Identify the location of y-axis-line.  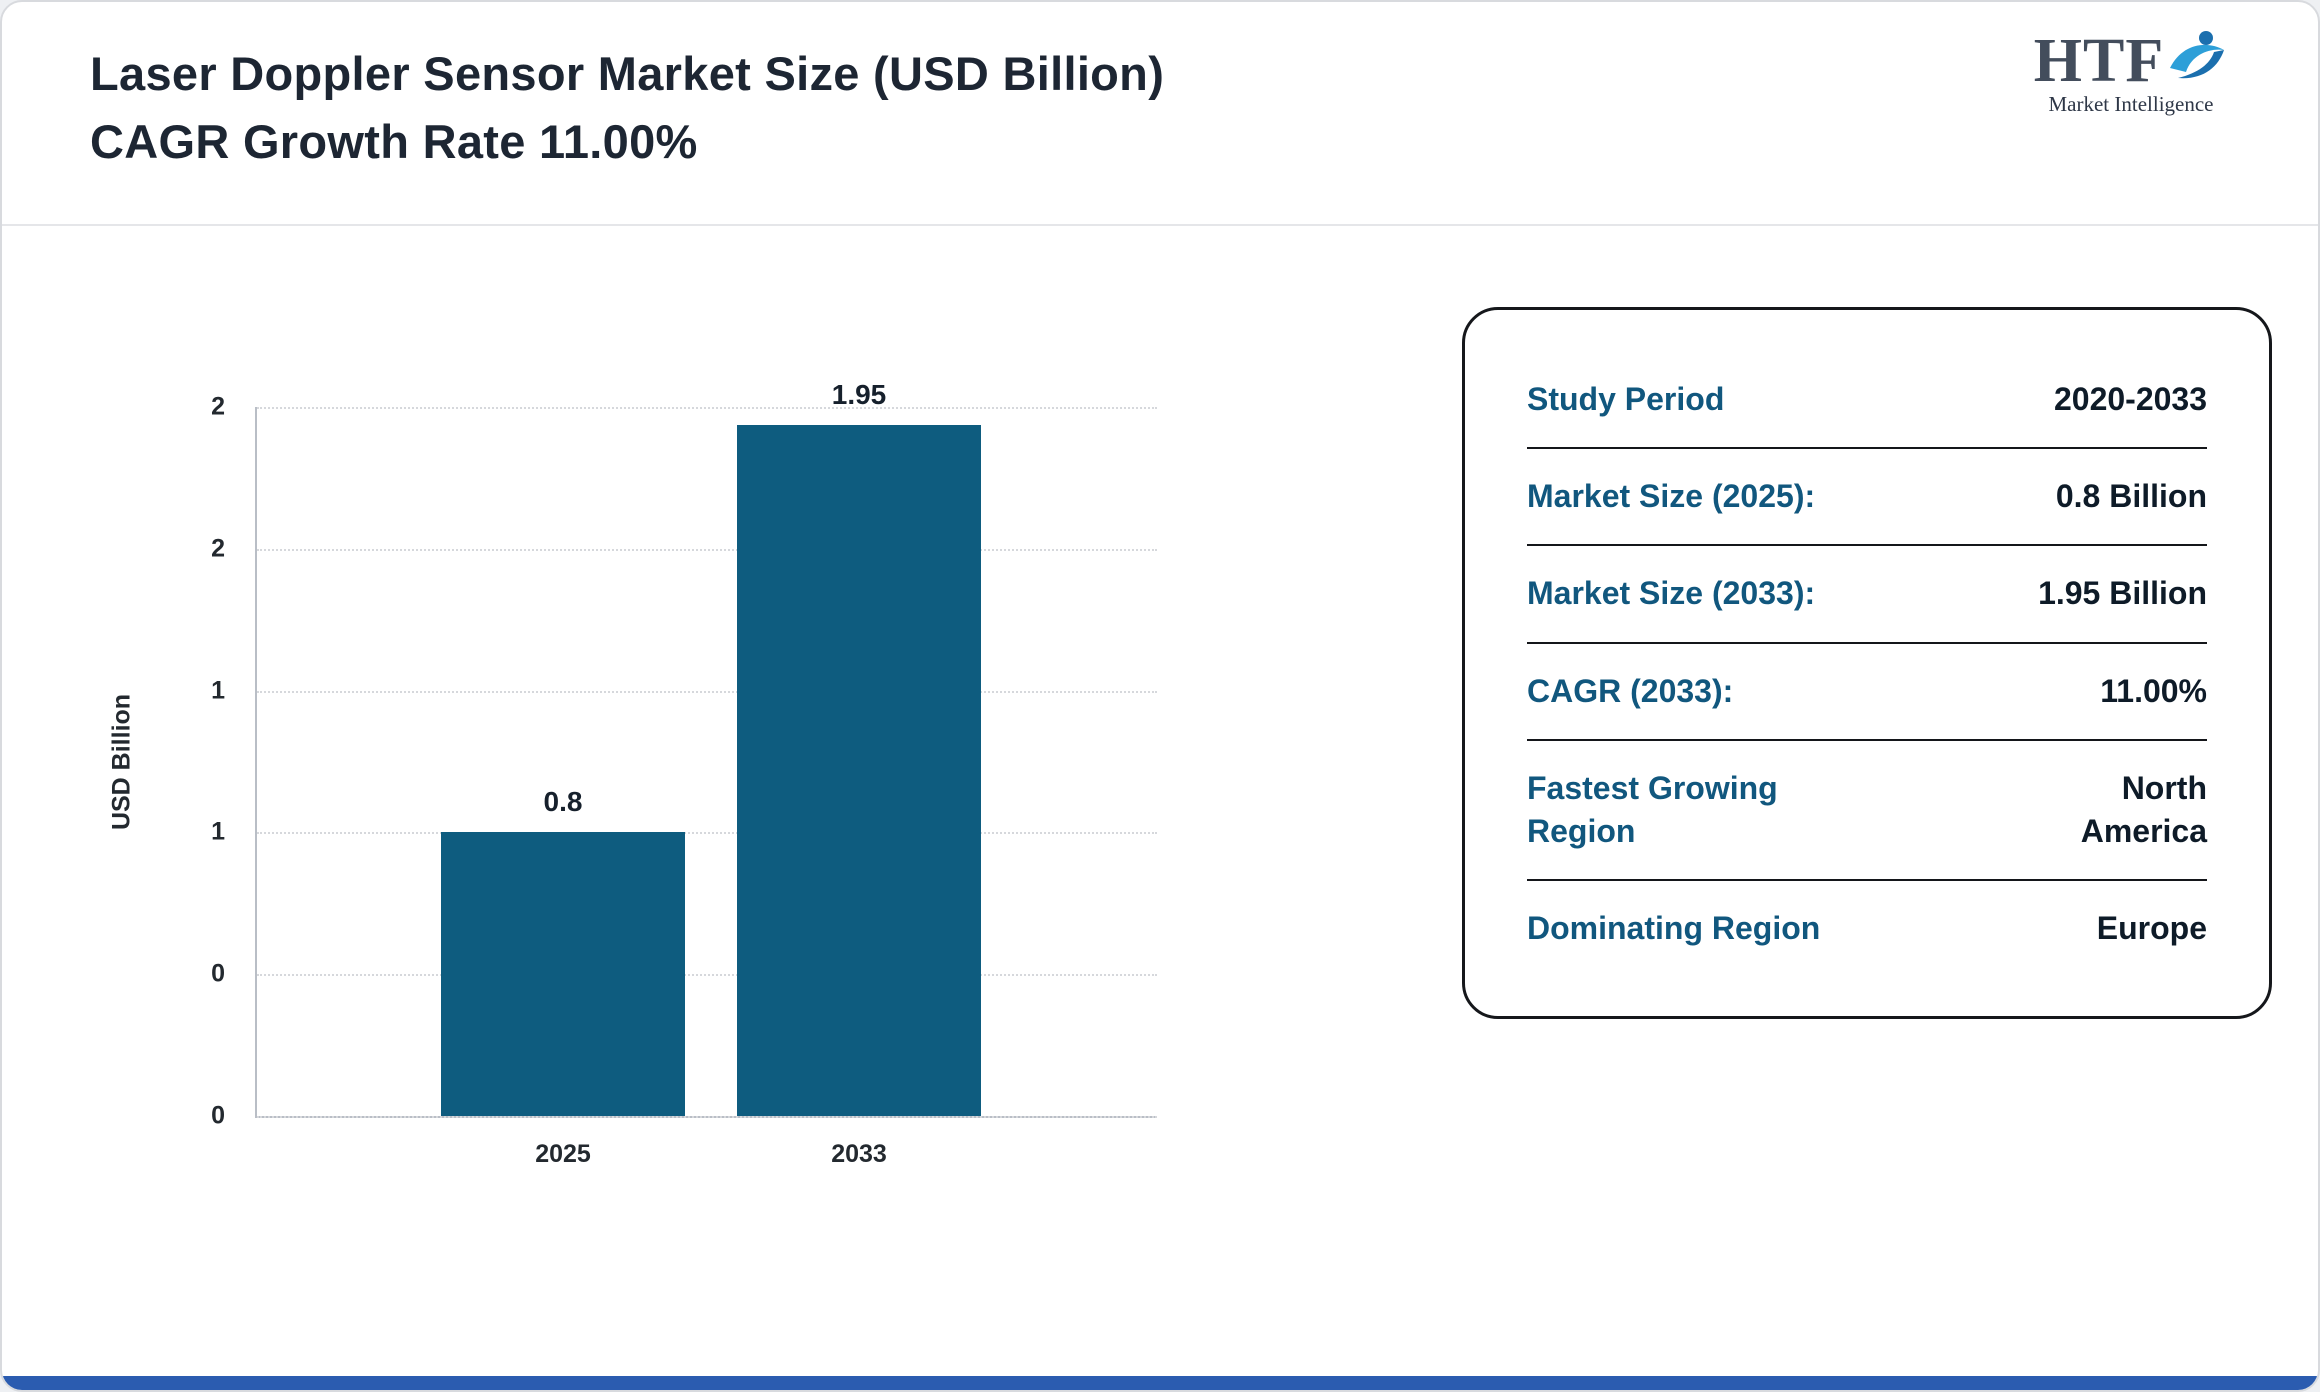
(256, 762).